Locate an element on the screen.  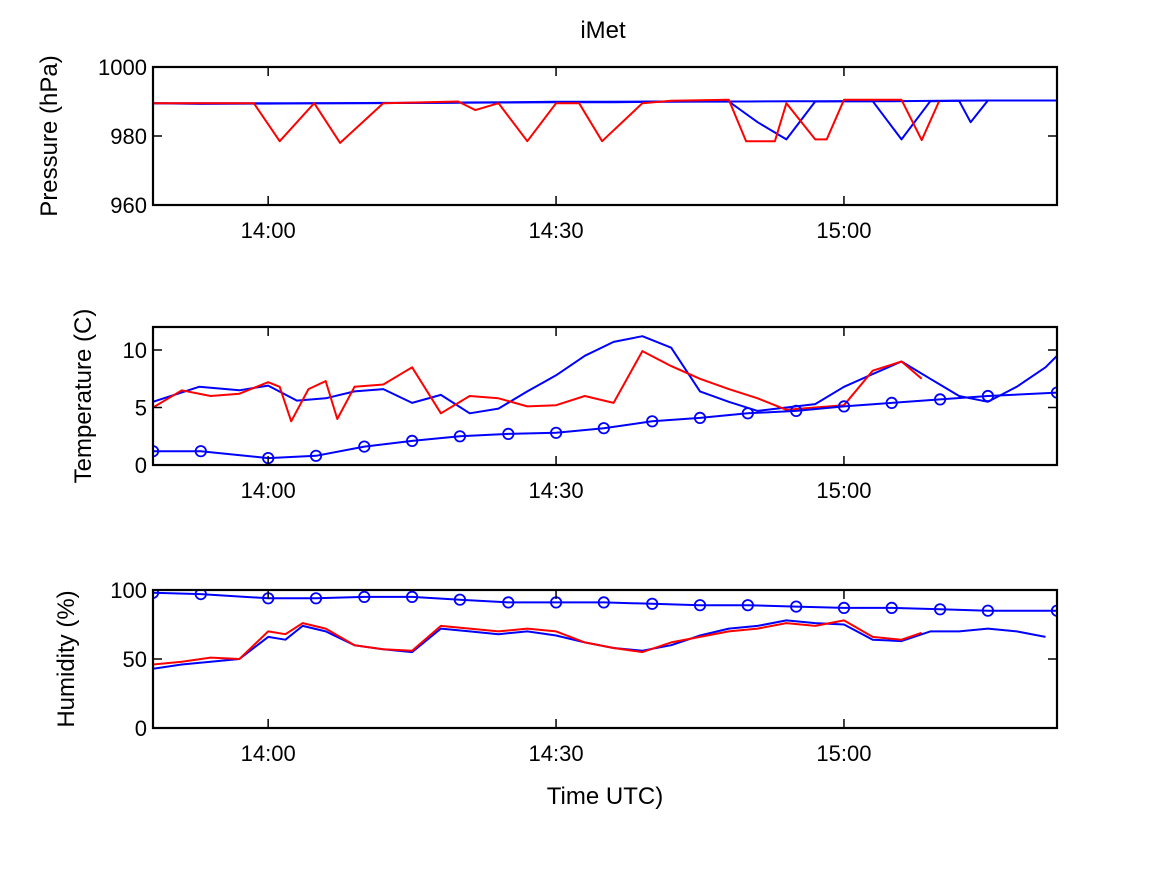
chart-title: iMet is located at coordinates (603, 30).